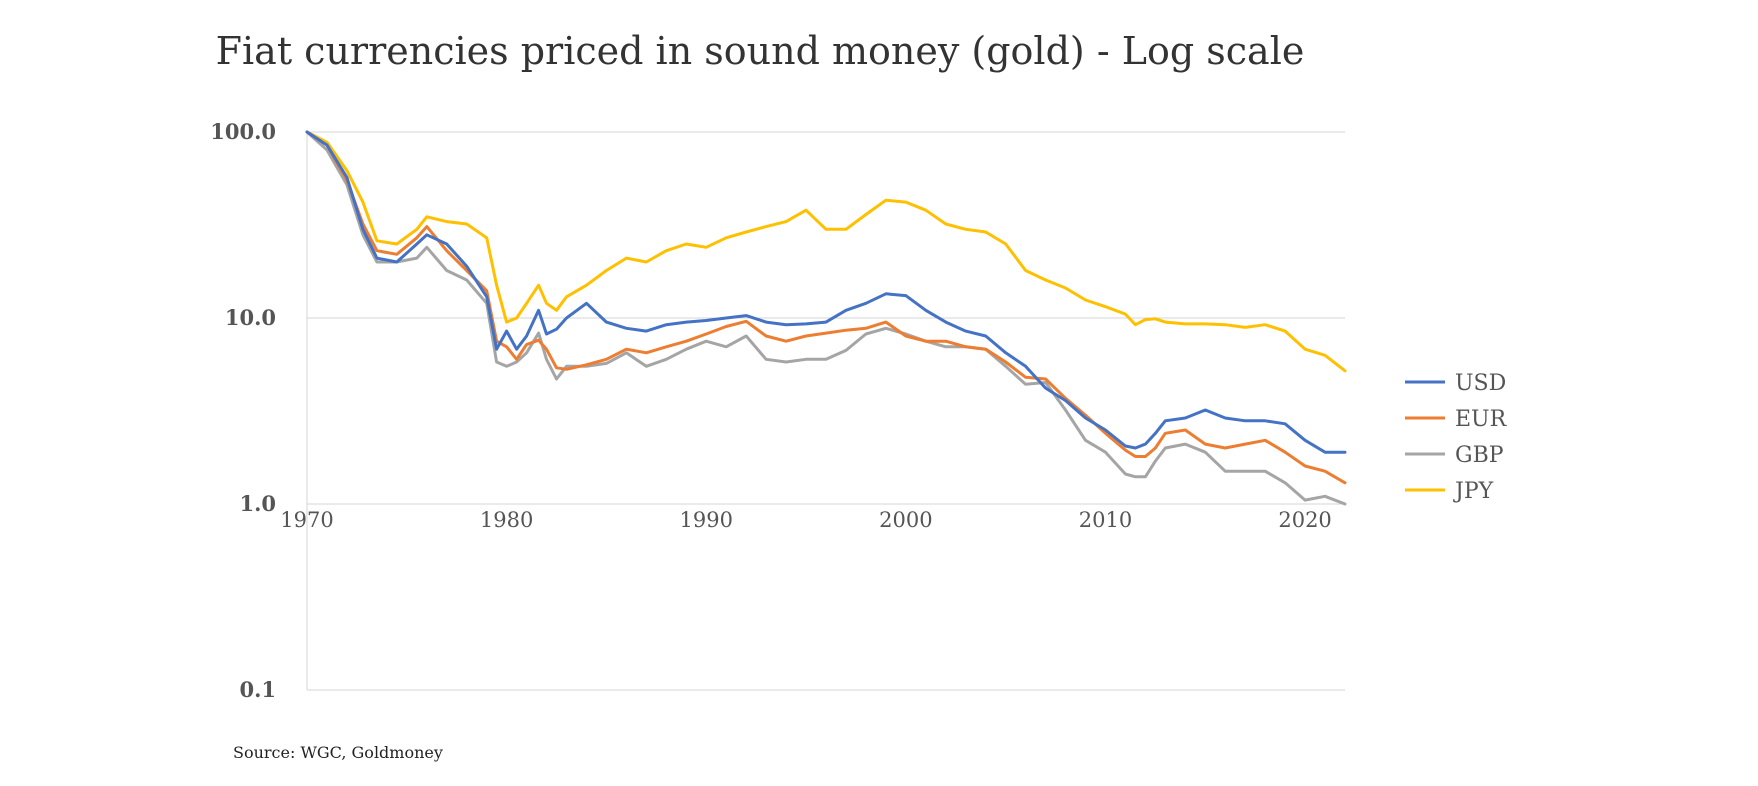 This screenshot has height=786, width=1758. What do you see at coordinates (1480, 383) in the screenshot?
I see `legend-label-usd: USD` at bounding box center [1480, 383].